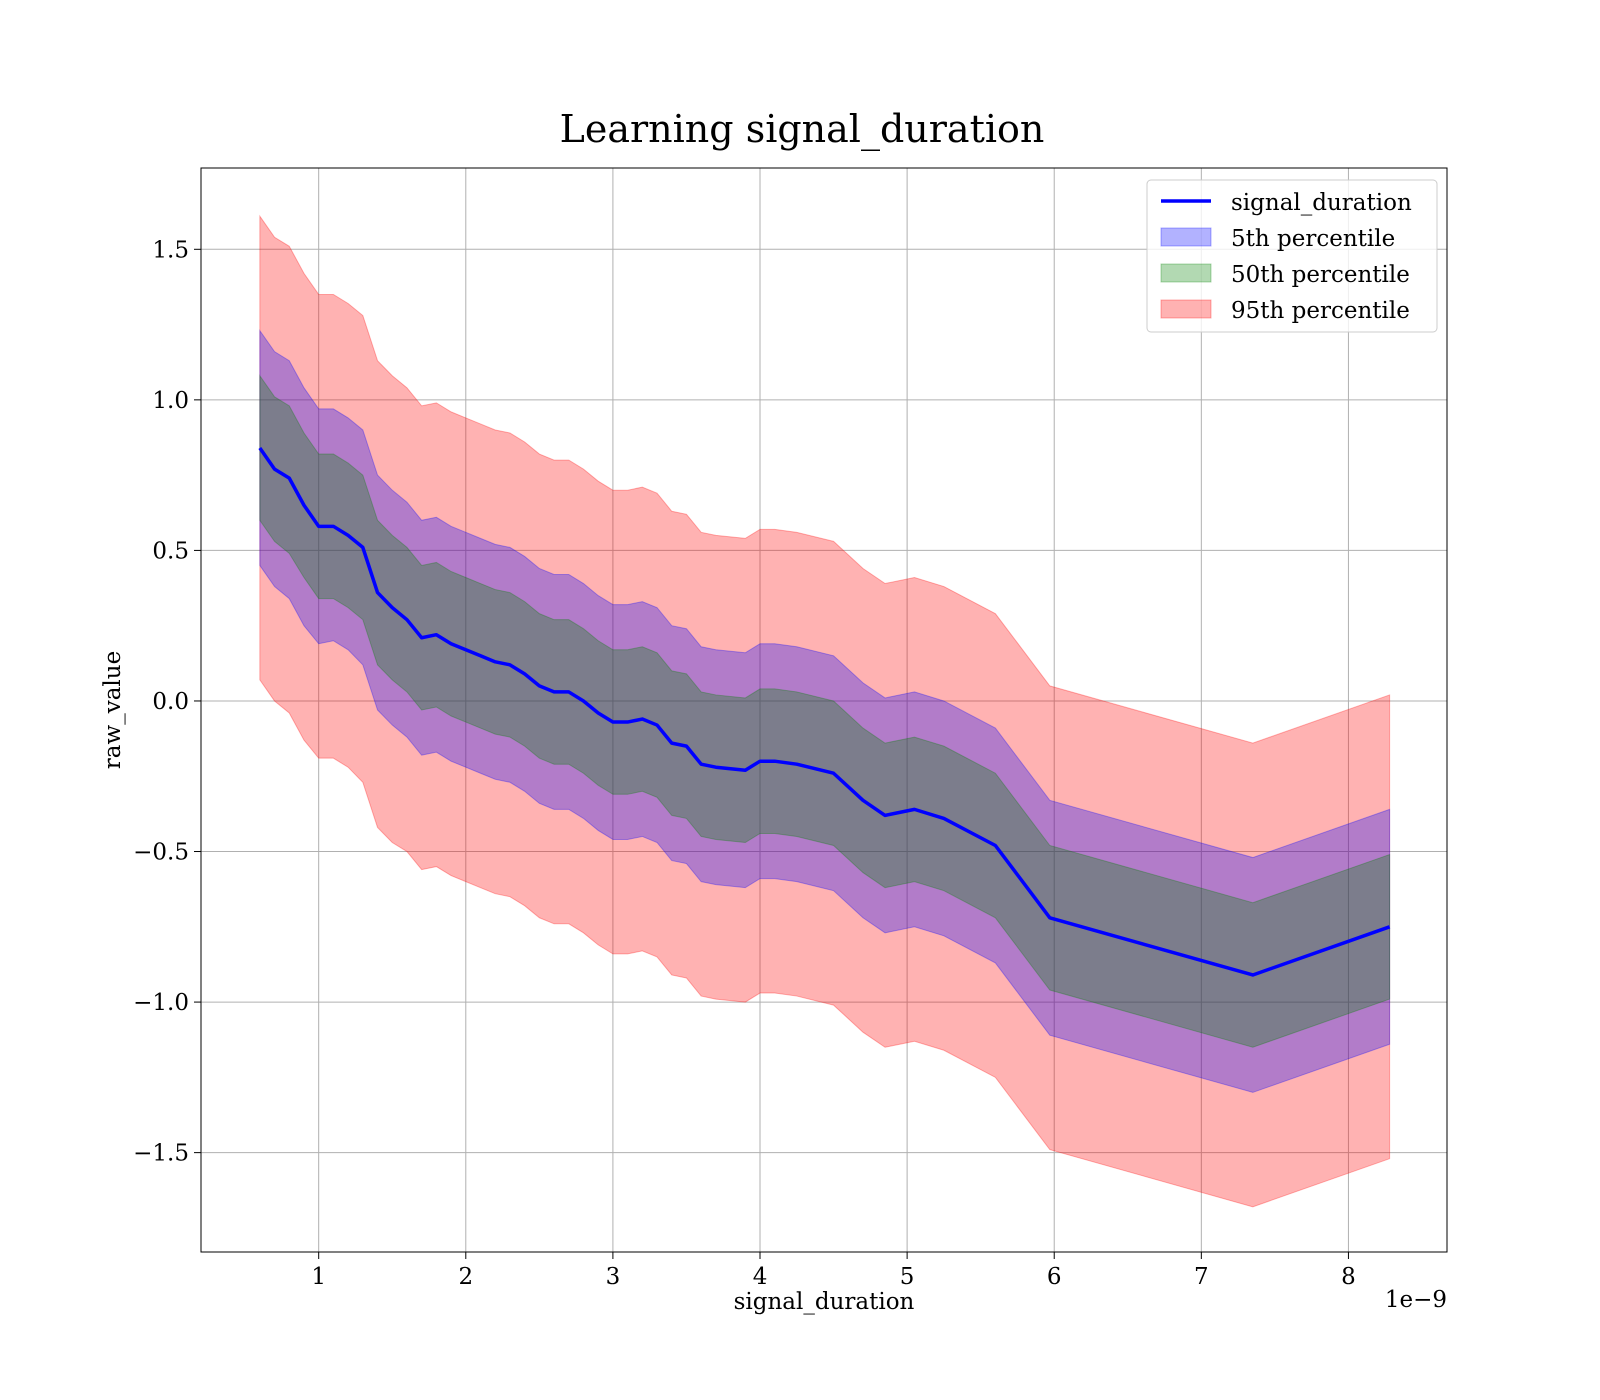  I want to click on legend-label: 50th percentile, so click(1320, 275).